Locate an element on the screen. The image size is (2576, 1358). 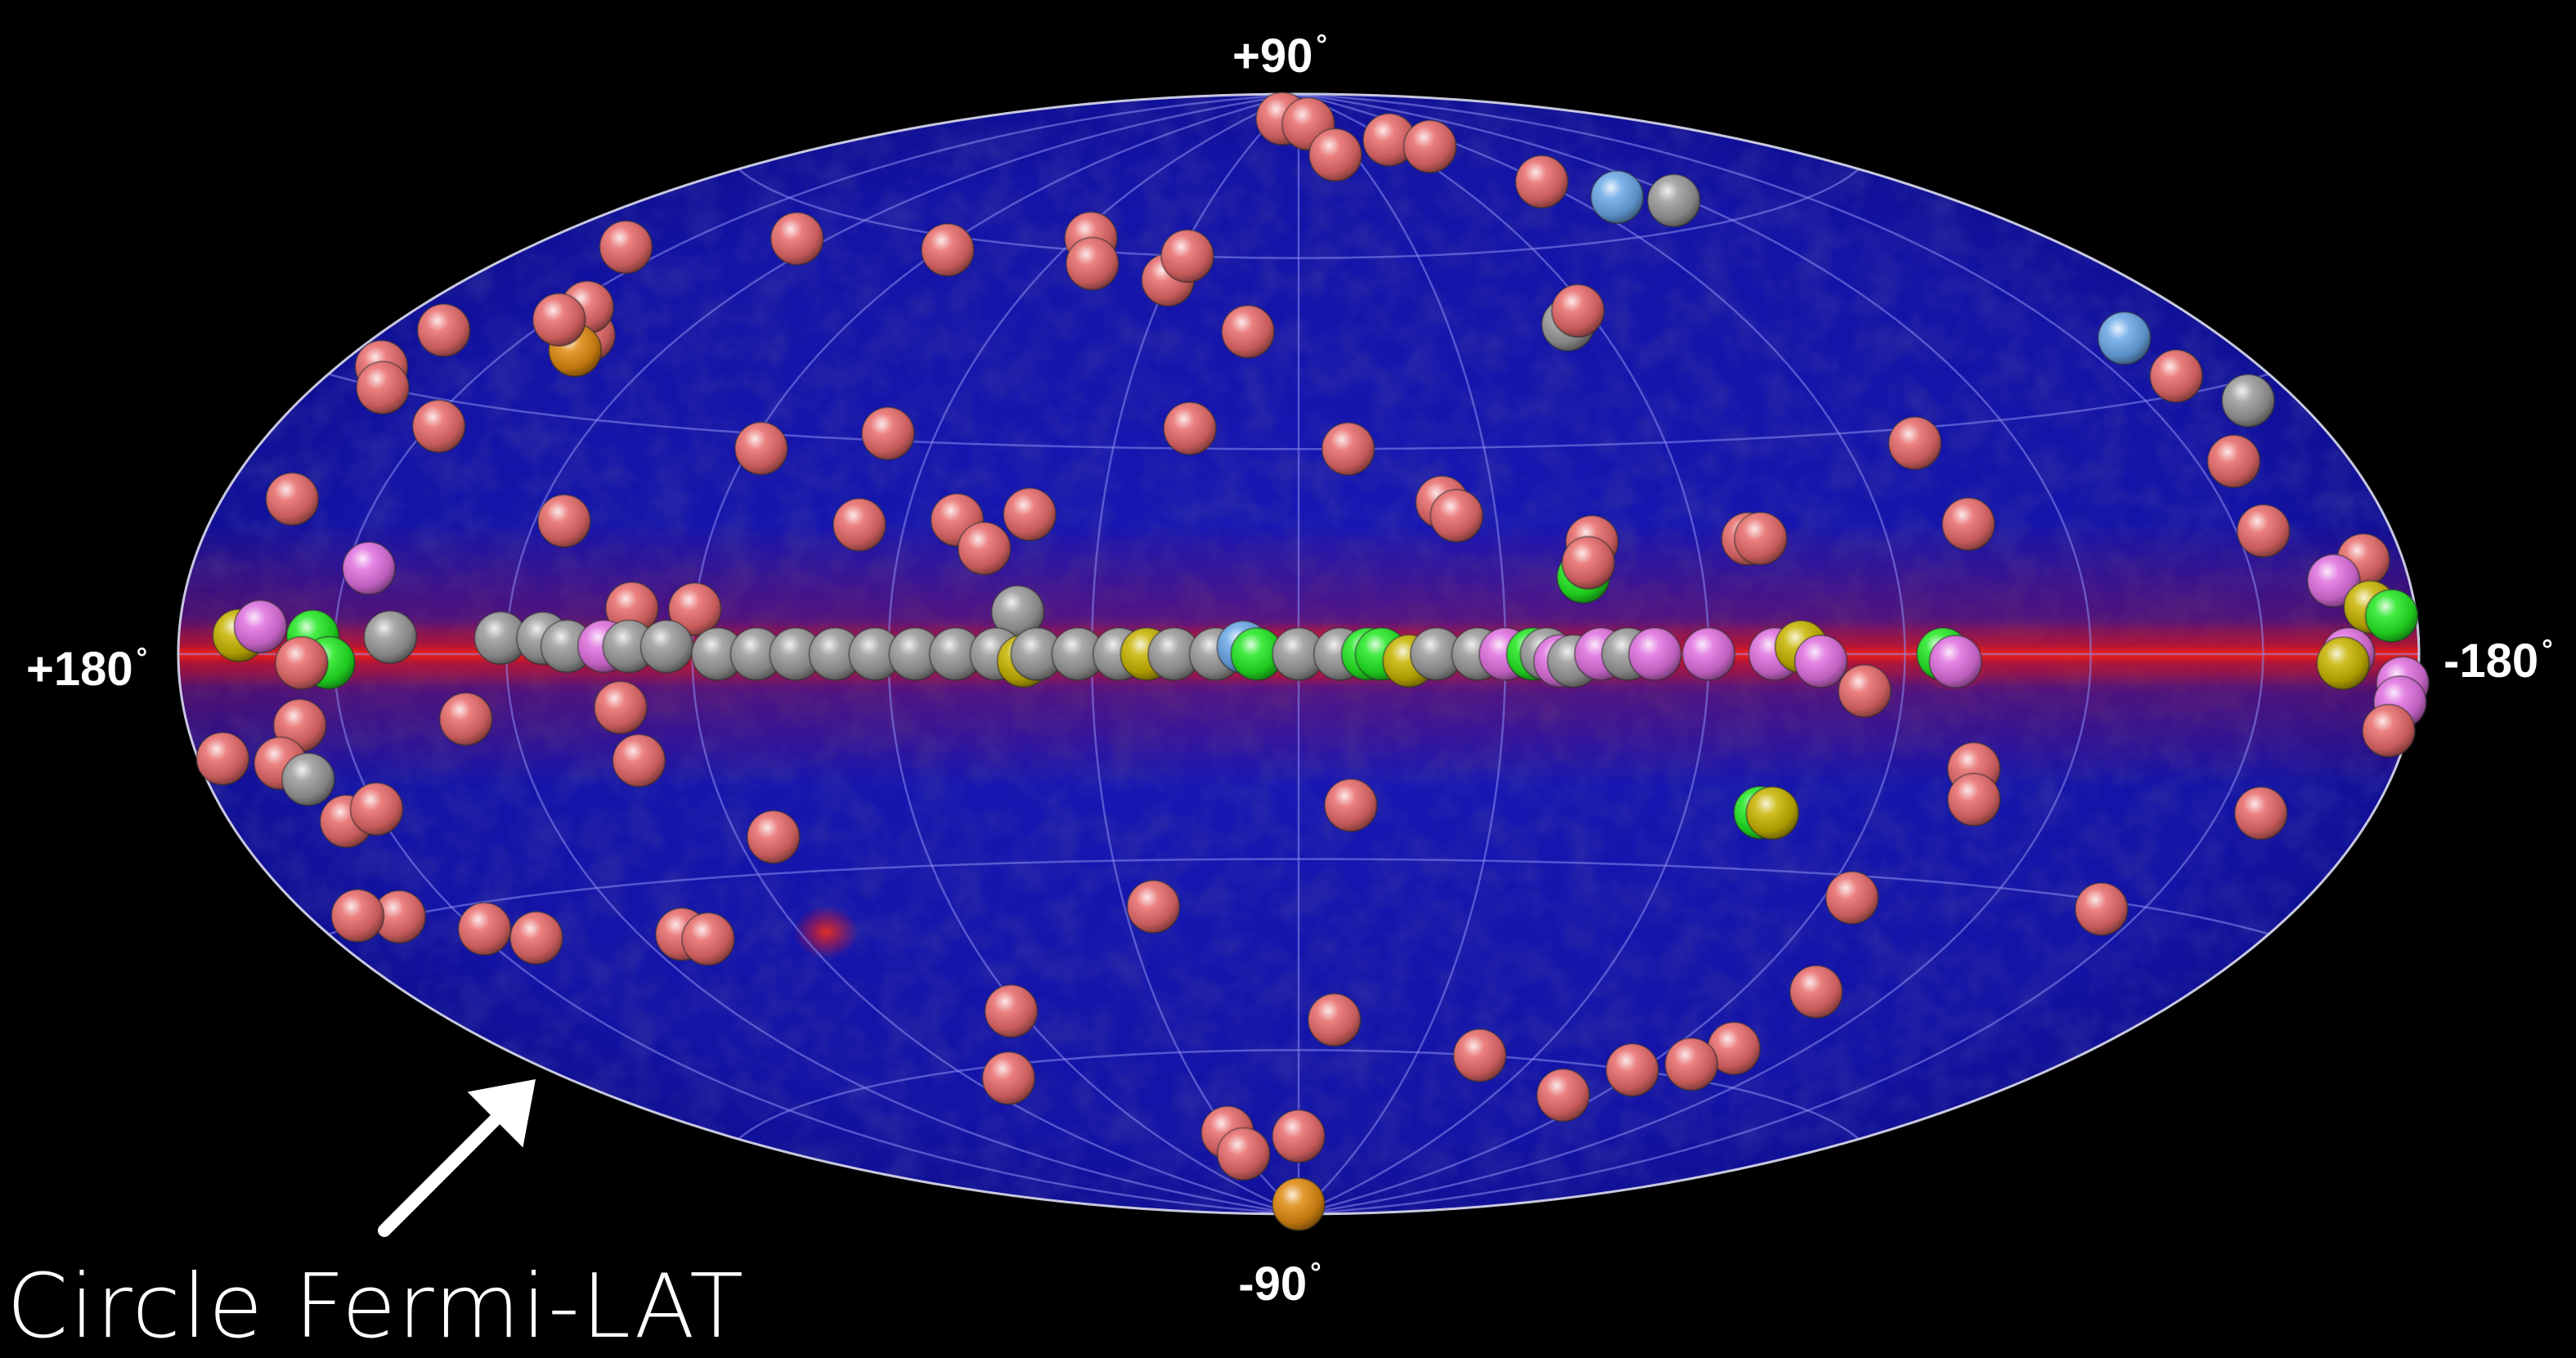
caption-text: Circle Fermi-LAT is located at coordinates (376, 1307).